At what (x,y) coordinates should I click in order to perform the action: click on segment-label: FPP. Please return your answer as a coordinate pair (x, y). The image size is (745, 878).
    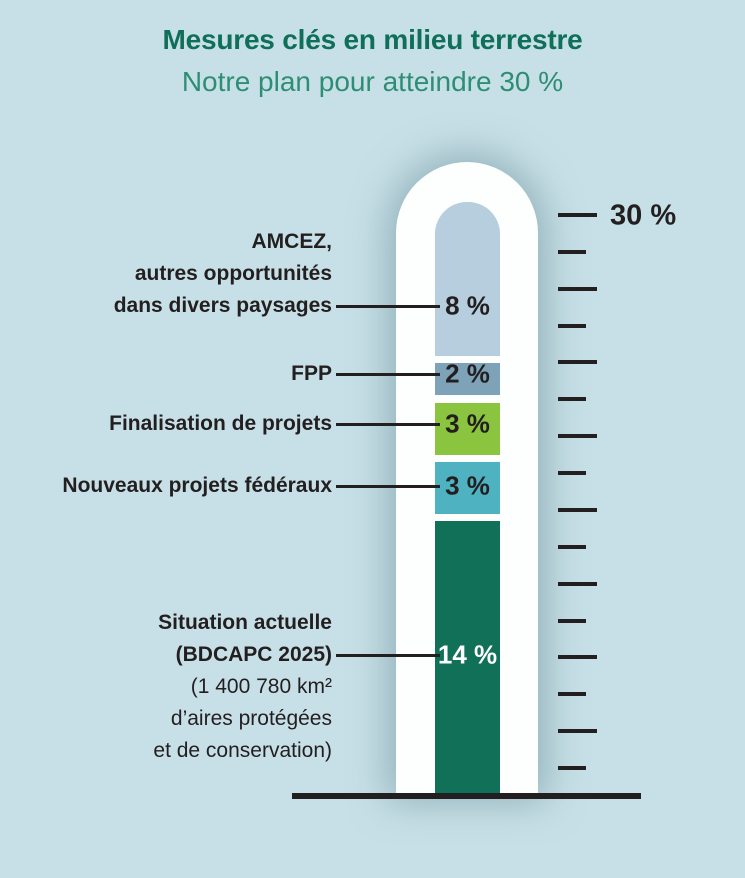
    Looking at the image, I should click on (311, 374).